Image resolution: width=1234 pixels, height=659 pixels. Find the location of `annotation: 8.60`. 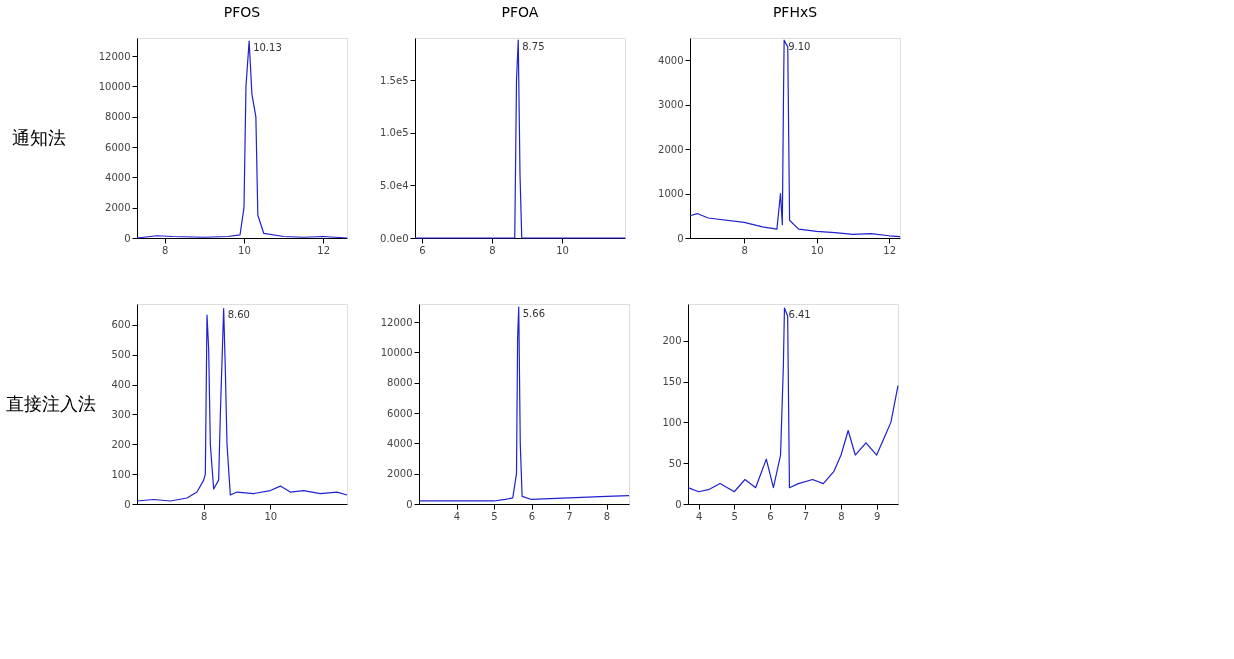

annotation: 8.60 is located at coordinates (238, 315).